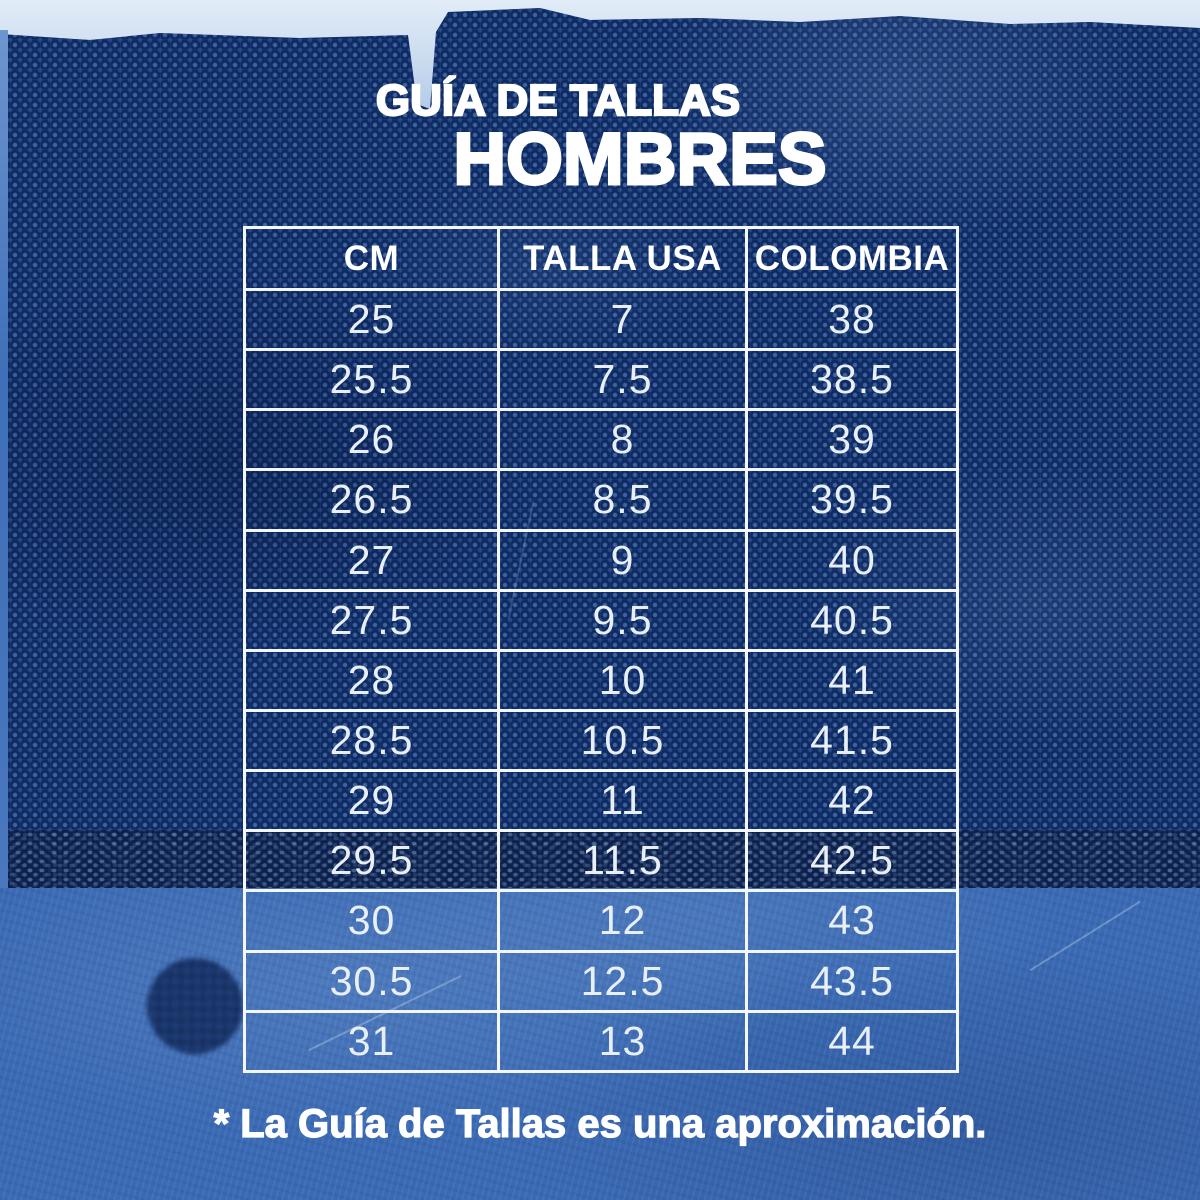 The width and height of the screenshot is (1200, 1200). I want to click on cell-cm: 28, so click(371, 680).